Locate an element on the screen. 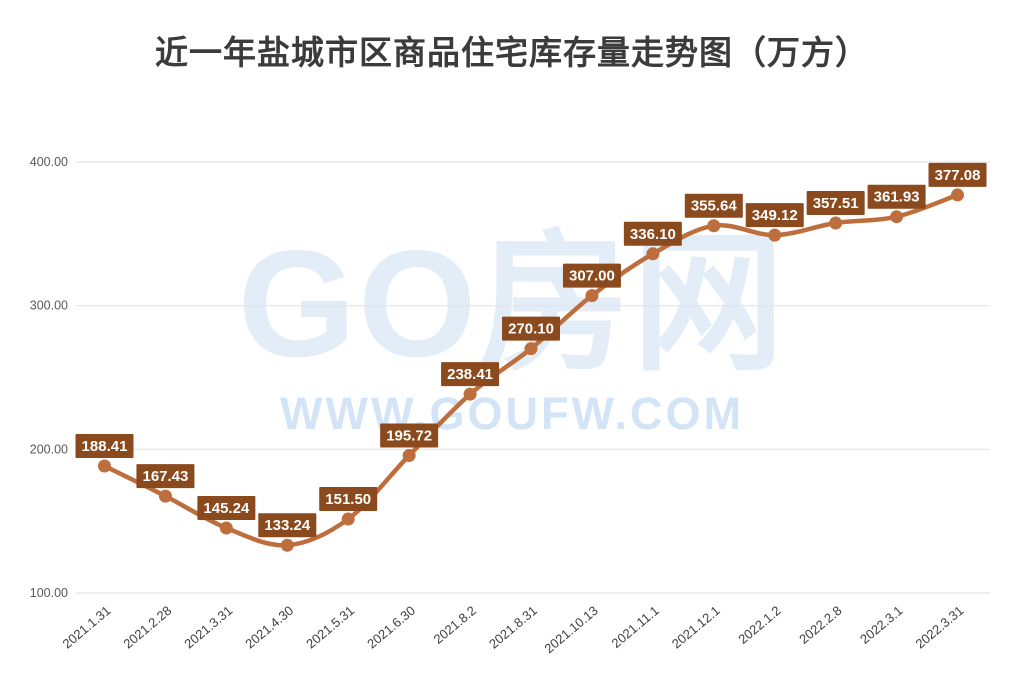 The width and height of the screenshot is (1024, 686). data-label-value: 195.72 is located at coordinates (409, 435).